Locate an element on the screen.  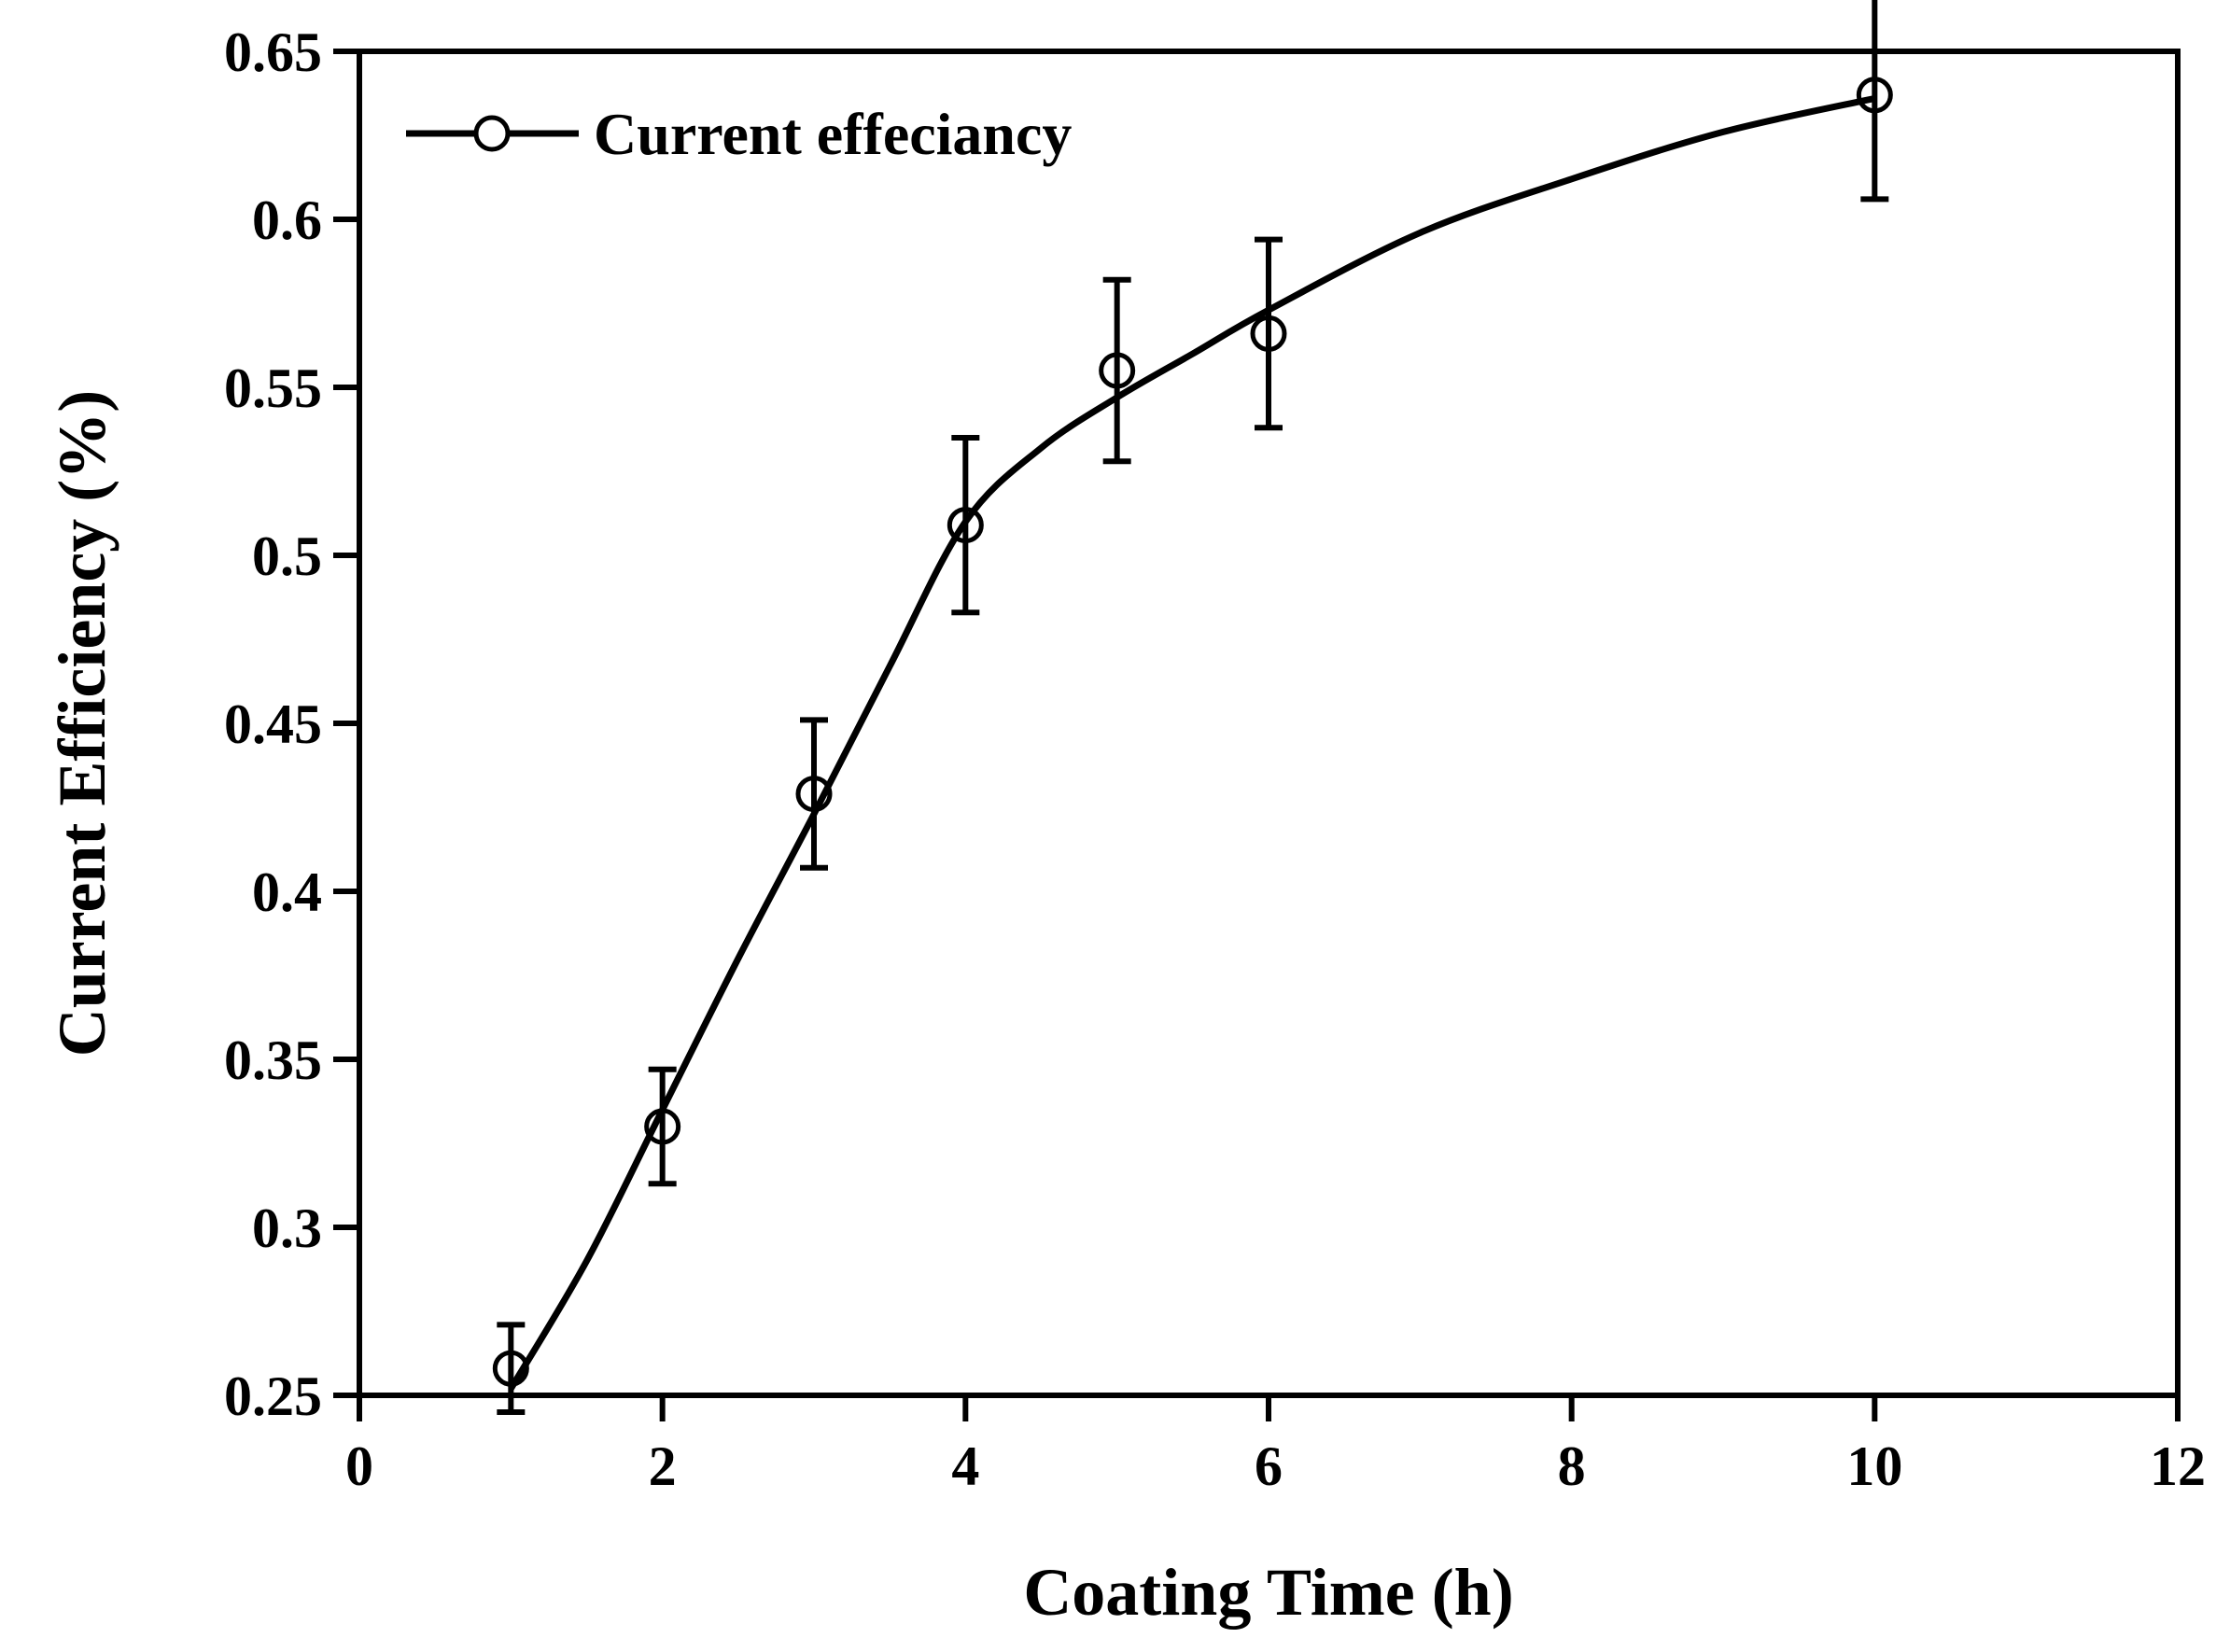
x-tick-label: 0 is located at coordinates (359, 1466).